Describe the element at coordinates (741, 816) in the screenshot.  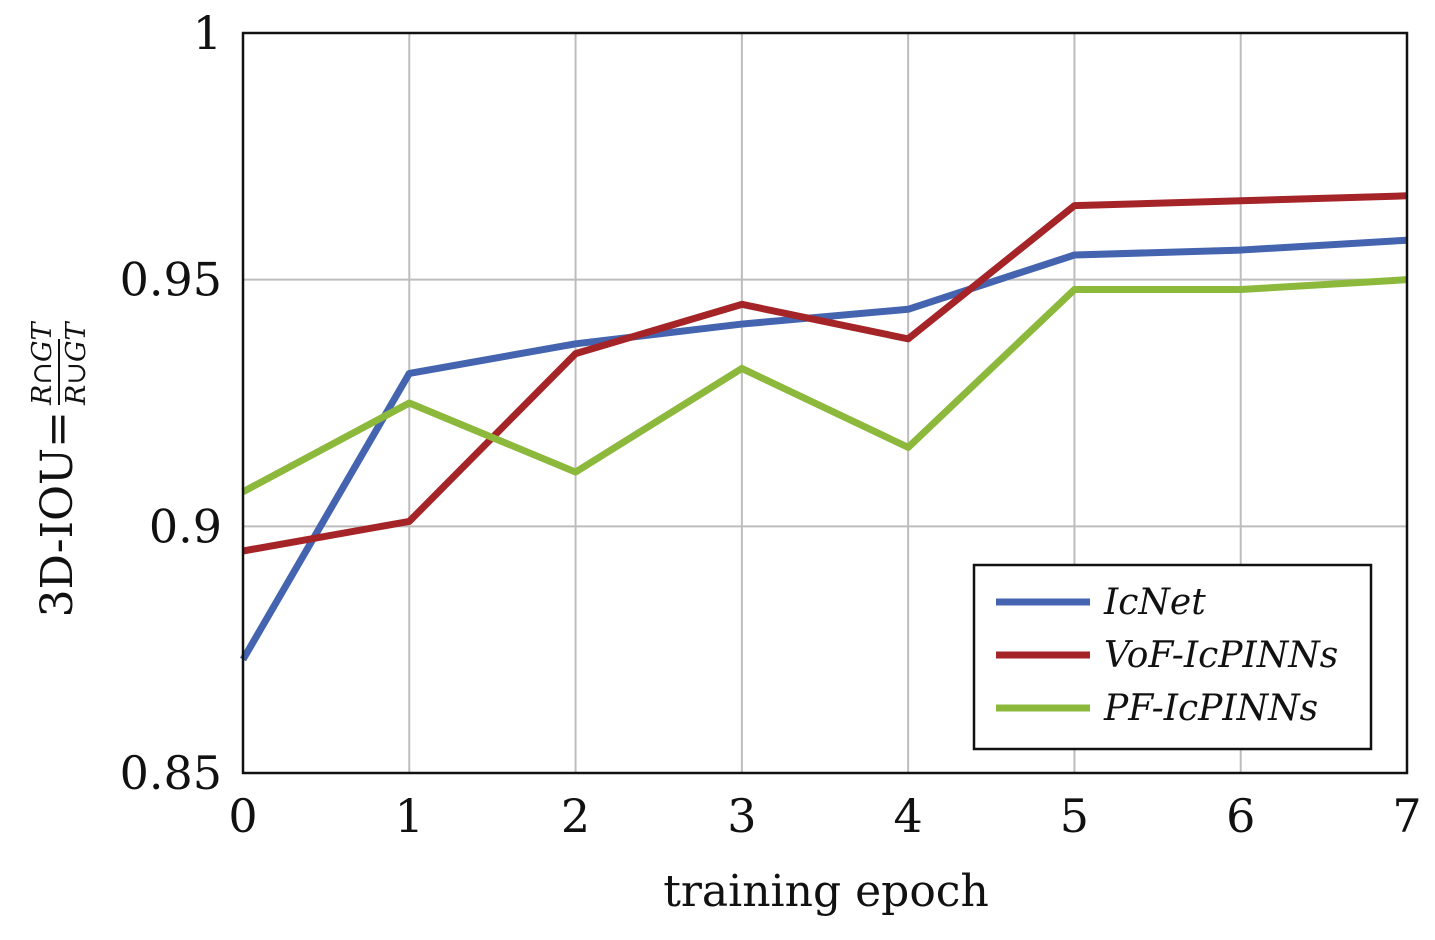
I see `x-tick-label: 3` at that location.